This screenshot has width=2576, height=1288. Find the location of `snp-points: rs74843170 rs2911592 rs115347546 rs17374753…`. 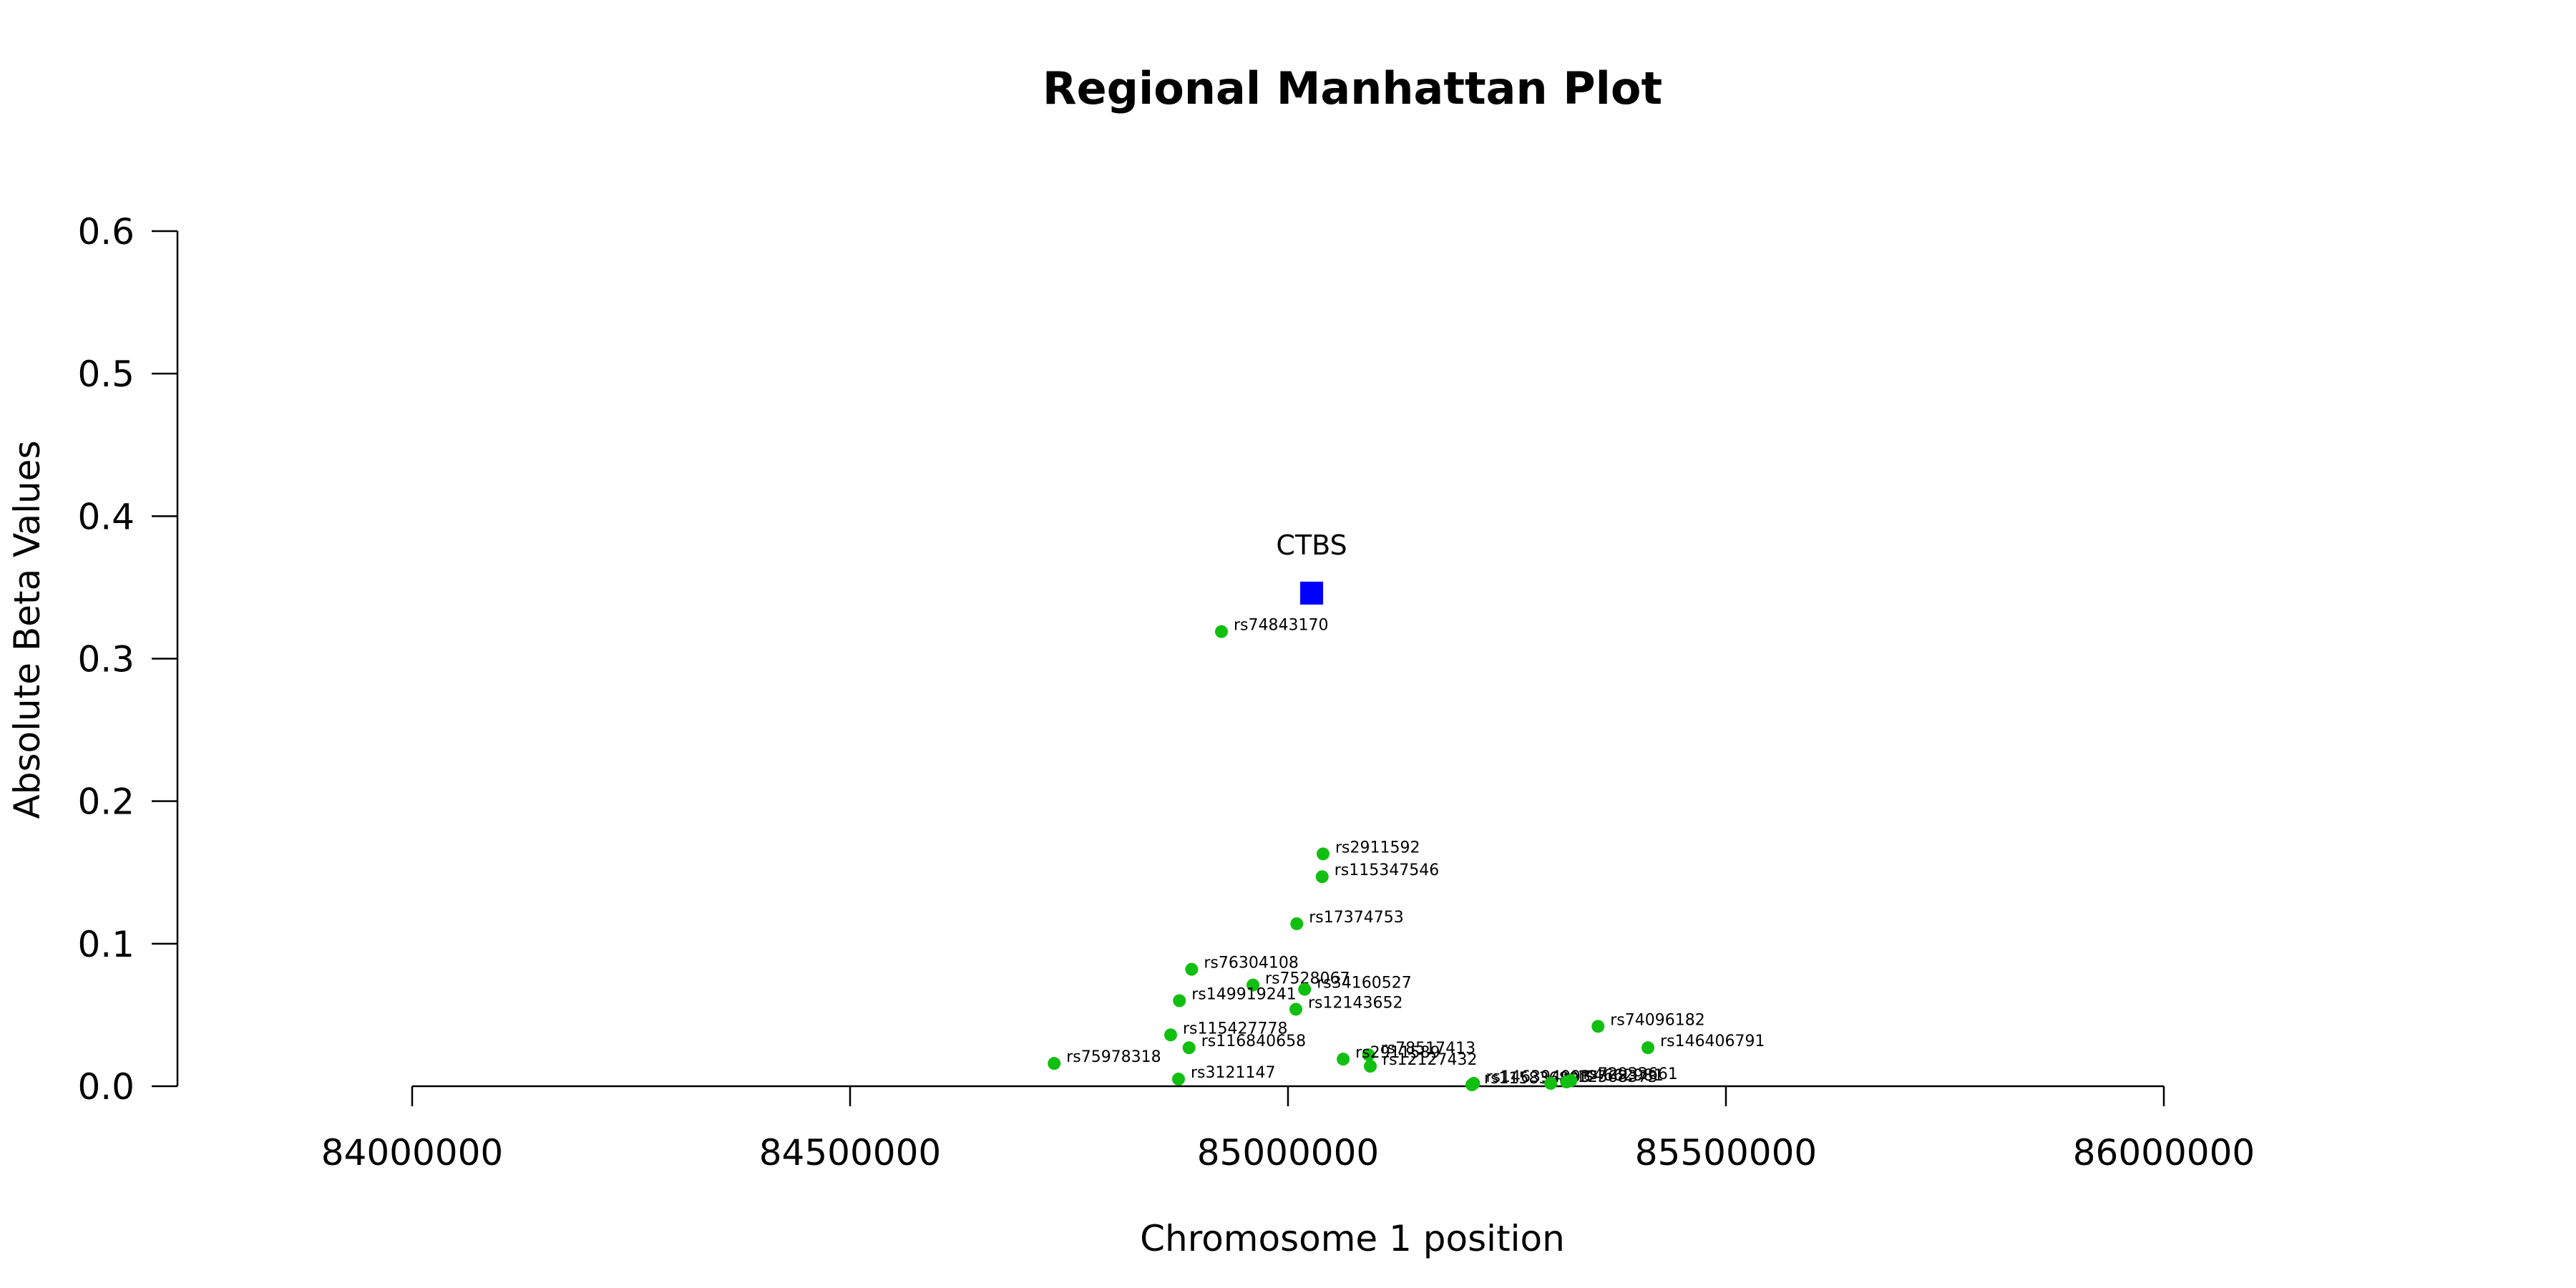

snp-points: rs74843170 rs2911592 rs115347546 rs17374753… is located at coordinates (1406, 854).